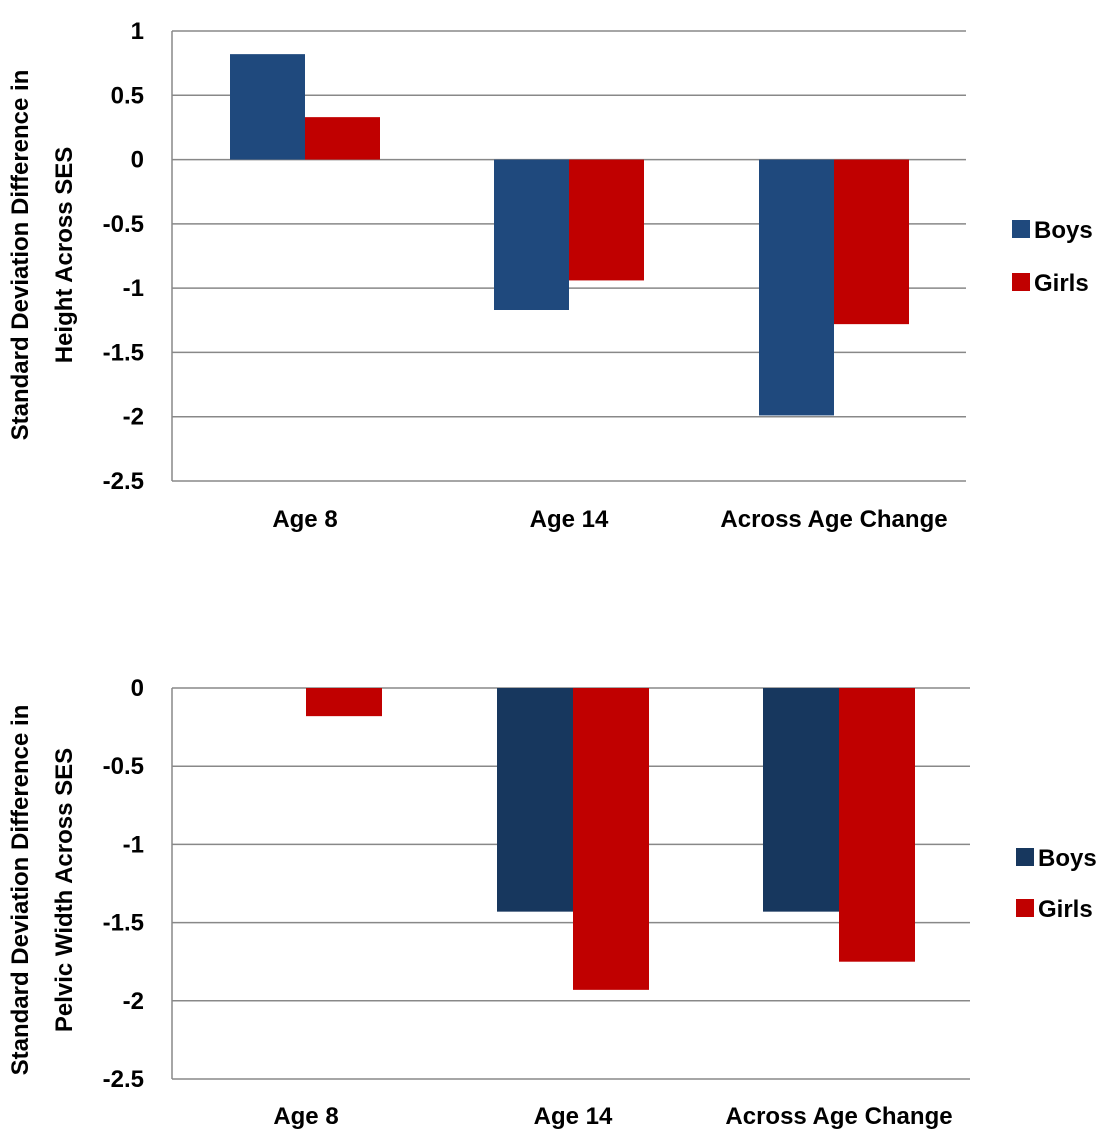 This screenshot has height=1135, width=1113. What do you see at coordinates (64, 255) in the screenshot?
I see `y-axis-label: Height Across SES` at bounding box center [64, 255].